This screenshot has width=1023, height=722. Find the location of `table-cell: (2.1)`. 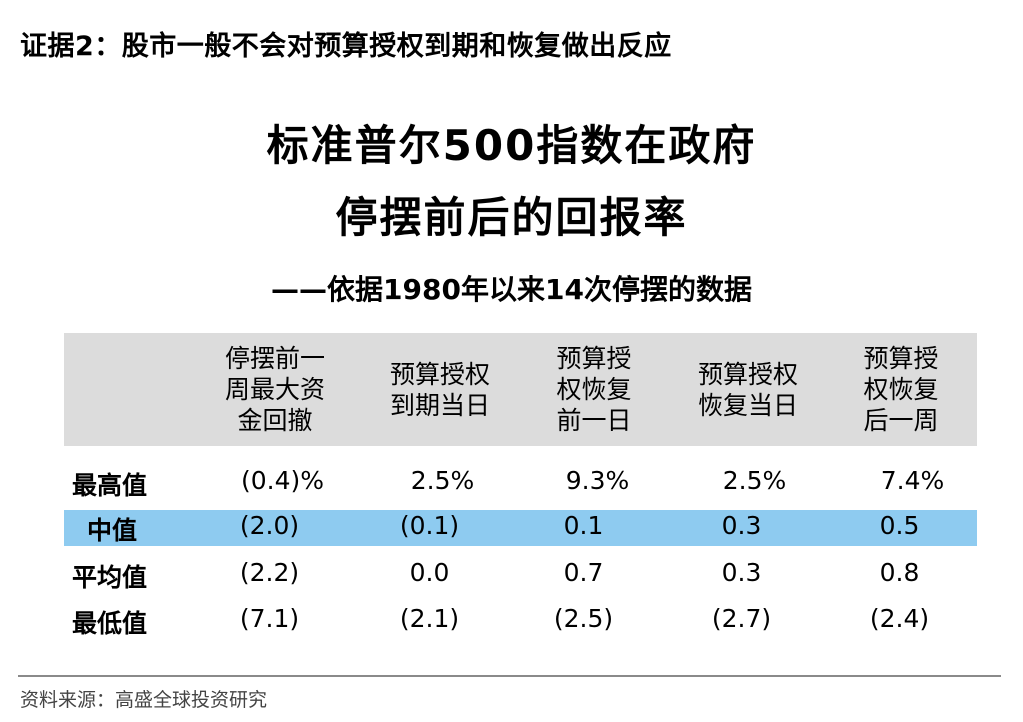

table-cell: (2.1) is located at coordinates (429, 618).